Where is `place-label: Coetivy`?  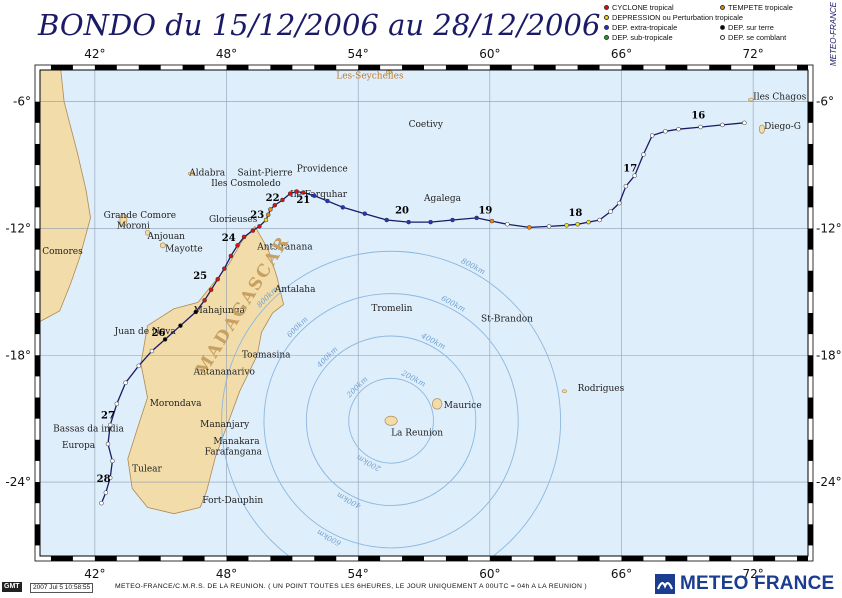
place-label: Coetivy is located at coordinates (426, 125).